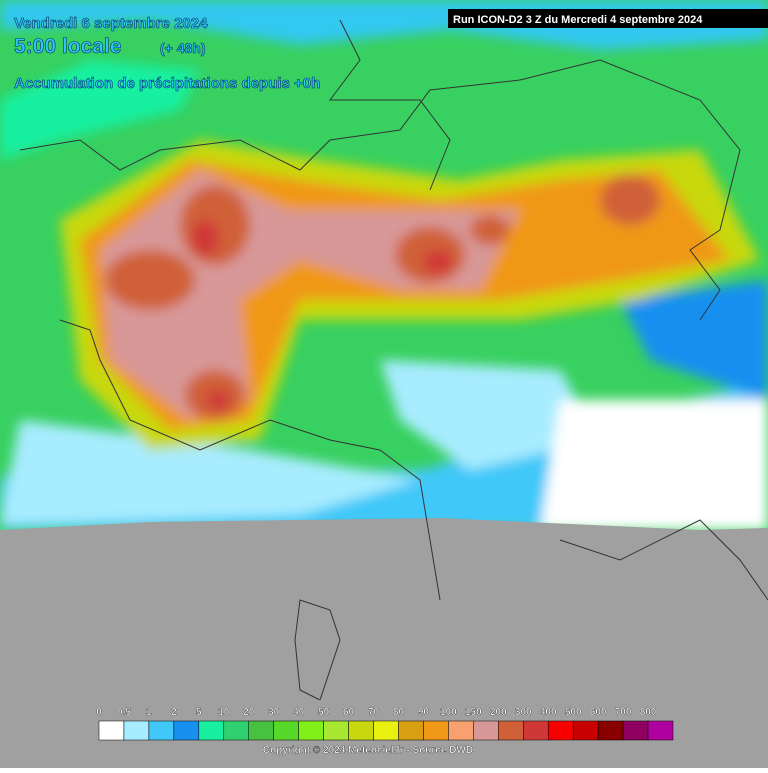 Image resolution: width=768 pixels, height=773 pixels. I want to click on legend-label: 90, so click(424, 712).